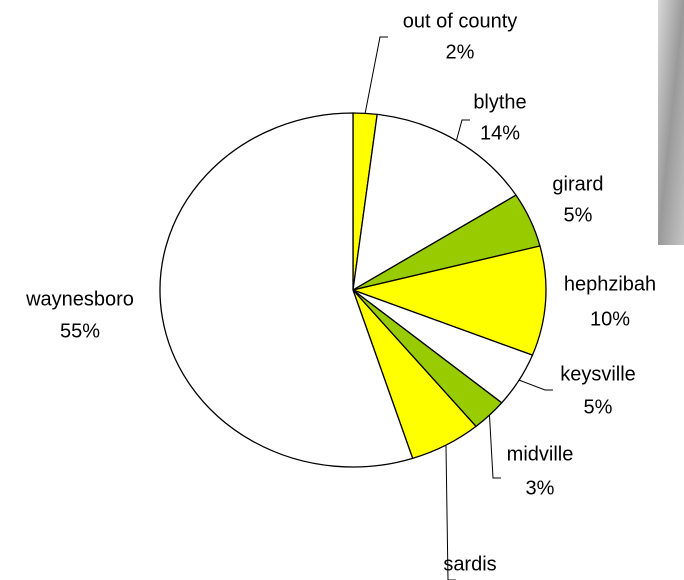 The width and height of the screenshot is (684, 580). I want to click on slice-label: blythe, so click(499, 102).